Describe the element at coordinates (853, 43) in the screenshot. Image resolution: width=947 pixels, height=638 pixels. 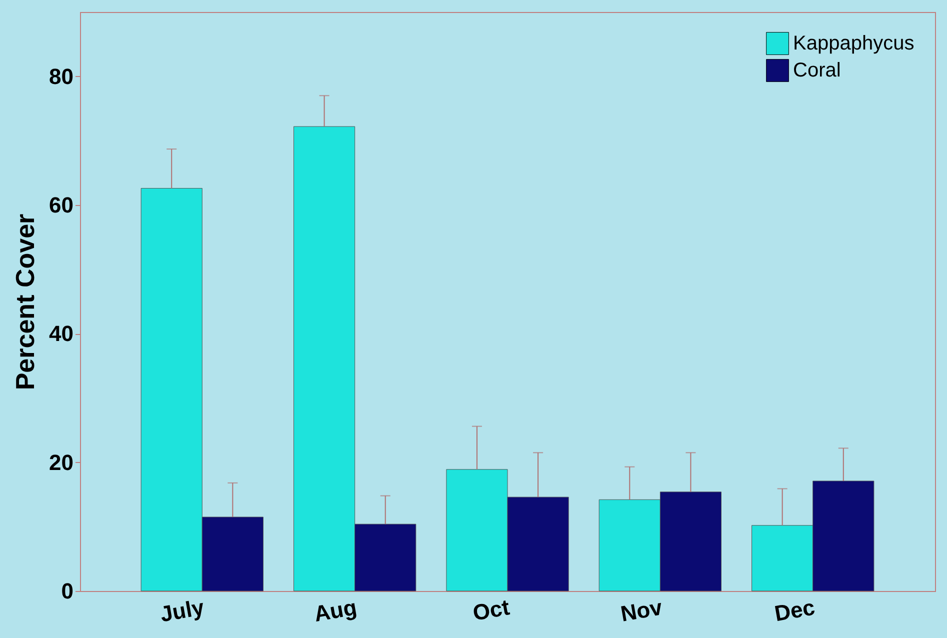
I see `legend-label: Kappaphycus` at that location.